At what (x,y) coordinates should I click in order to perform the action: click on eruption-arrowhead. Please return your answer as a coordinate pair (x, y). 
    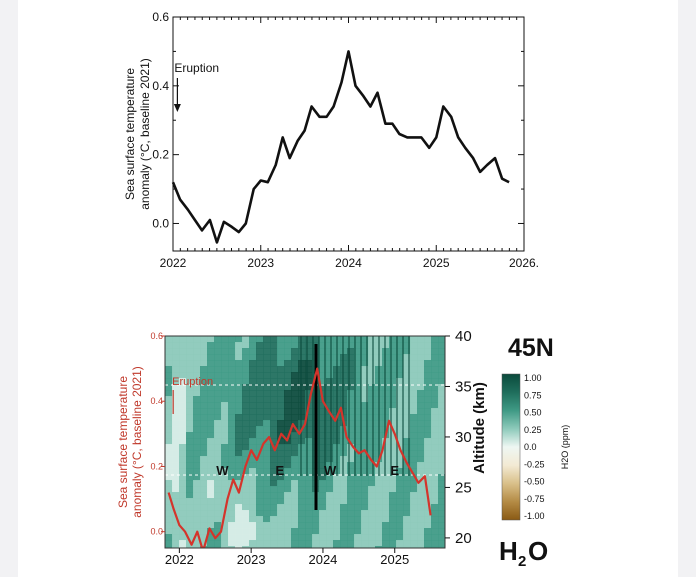
    Looking at the image, I should click on (177, 108).